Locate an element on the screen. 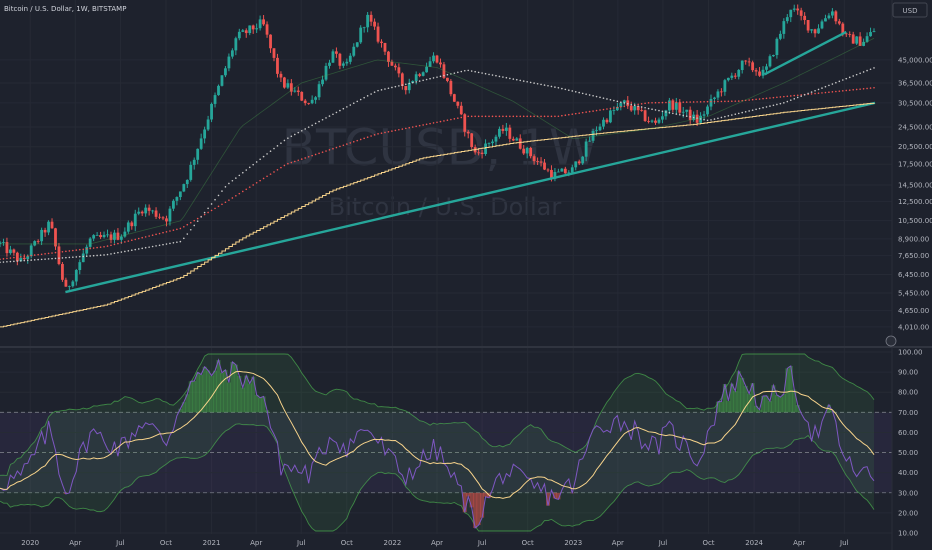  y-tick-label: 4,010.00 is located at coordinates (913, 327).